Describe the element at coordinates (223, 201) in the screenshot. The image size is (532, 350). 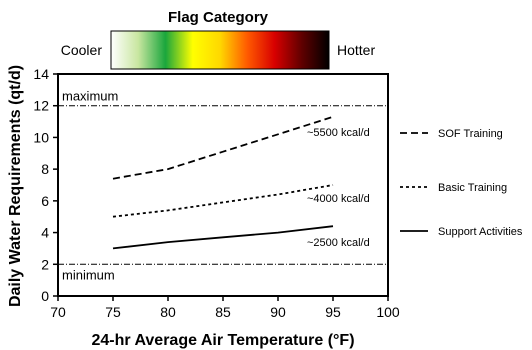
I see `series-line-basic-training` at that location.